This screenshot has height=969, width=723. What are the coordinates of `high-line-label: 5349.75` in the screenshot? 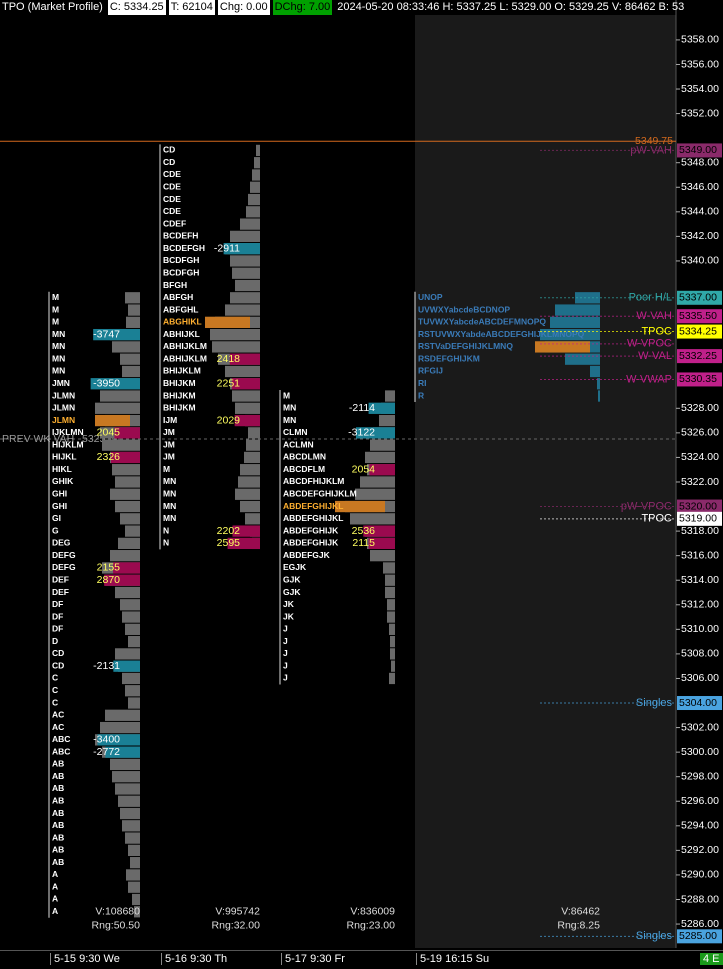 It's located at (654, 141).